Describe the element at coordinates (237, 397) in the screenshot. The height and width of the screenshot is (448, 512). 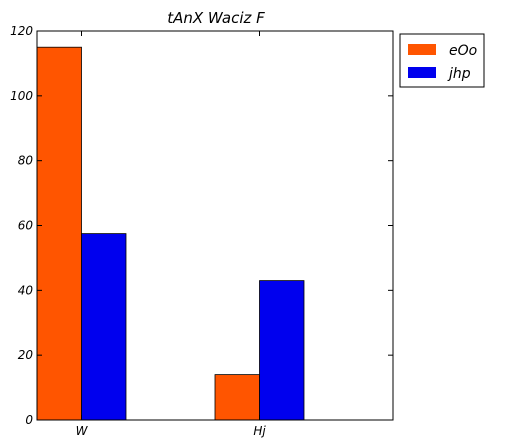
I see `bar-eoo-hj` at that location.